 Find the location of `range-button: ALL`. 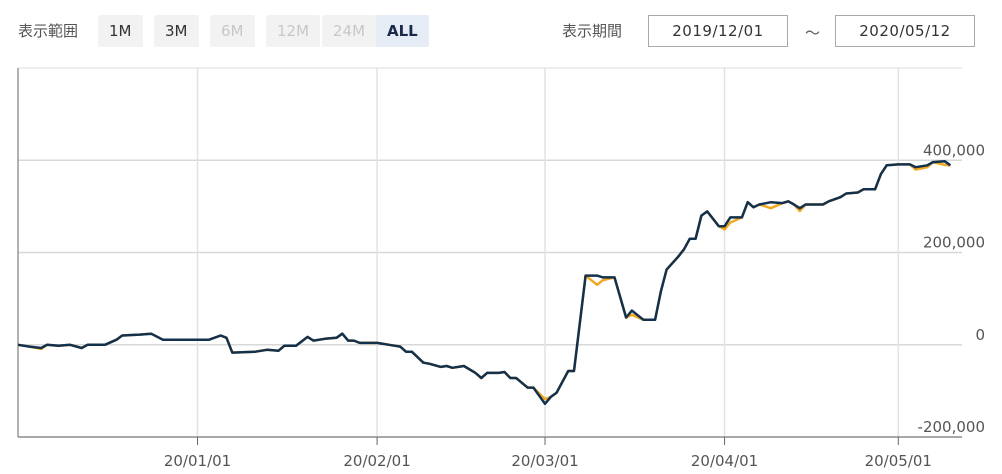

range-button: ALL is located at coordinates (402, 31).